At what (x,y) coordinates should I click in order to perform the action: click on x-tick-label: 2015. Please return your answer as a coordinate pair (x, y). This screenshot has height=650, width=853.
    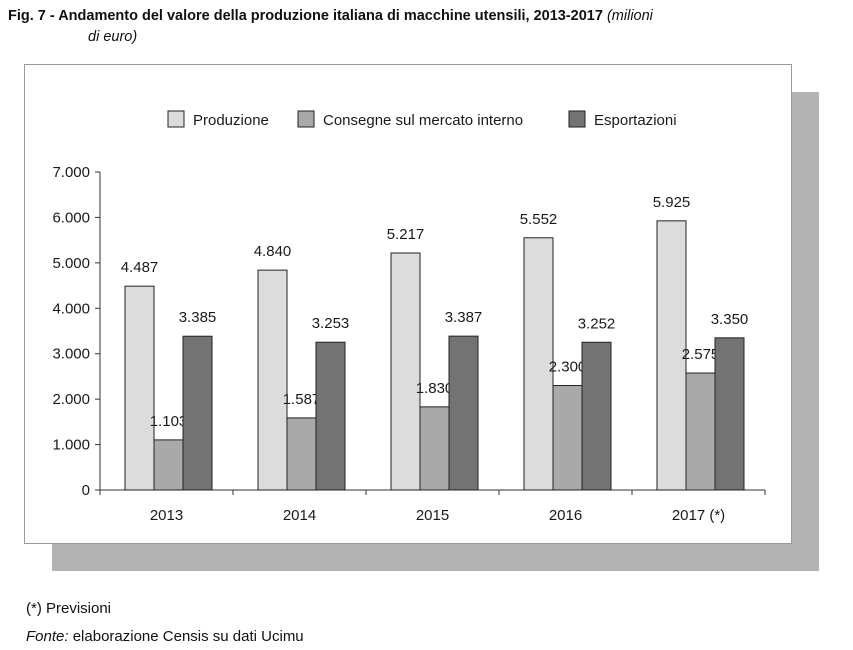
    Looking at the image, I should click on (432, 515).